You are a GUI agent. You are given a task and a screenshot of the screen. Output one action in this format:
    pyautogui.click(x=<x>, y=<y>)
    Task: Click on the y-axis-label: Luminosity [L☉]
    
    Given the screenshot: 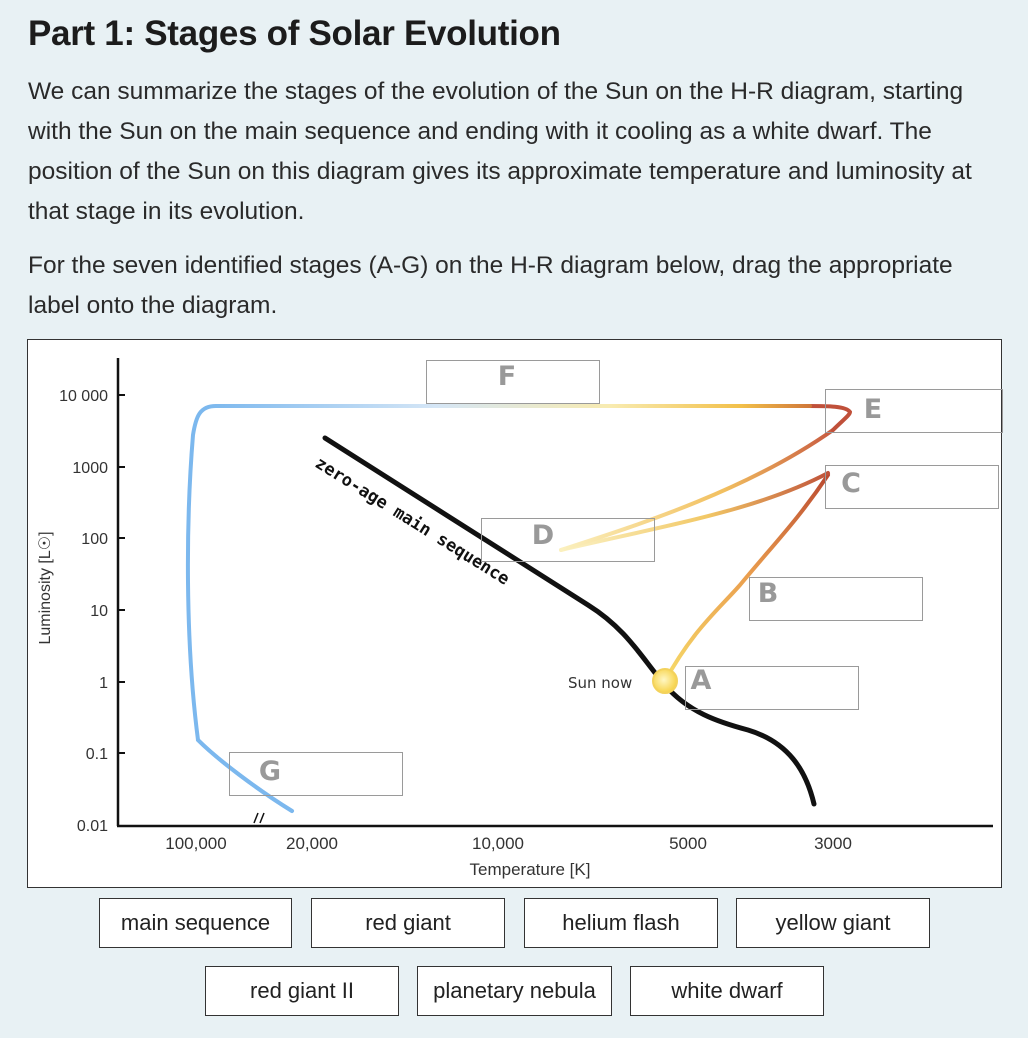 What is the action you would take?
    pyautogui.click(x=45, y=587)
    